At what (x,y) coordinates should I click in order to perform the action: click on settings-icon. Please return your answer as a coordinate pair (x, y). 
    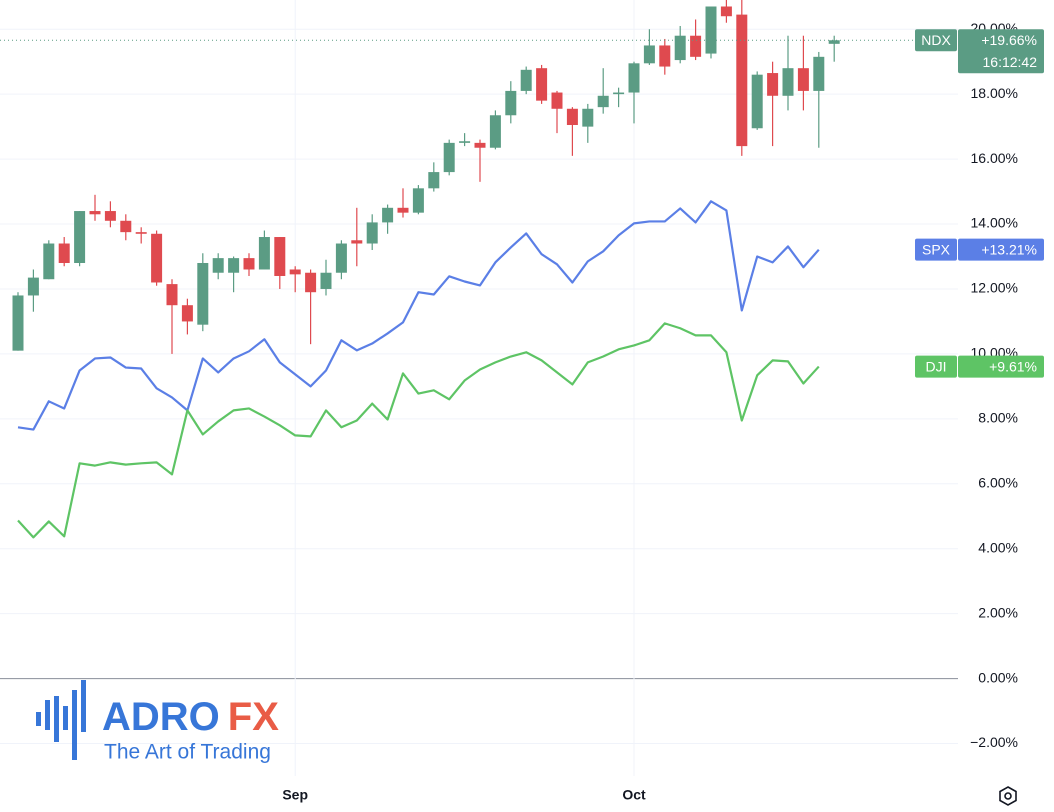
    Looking at the image, I should click on (1008, 796).